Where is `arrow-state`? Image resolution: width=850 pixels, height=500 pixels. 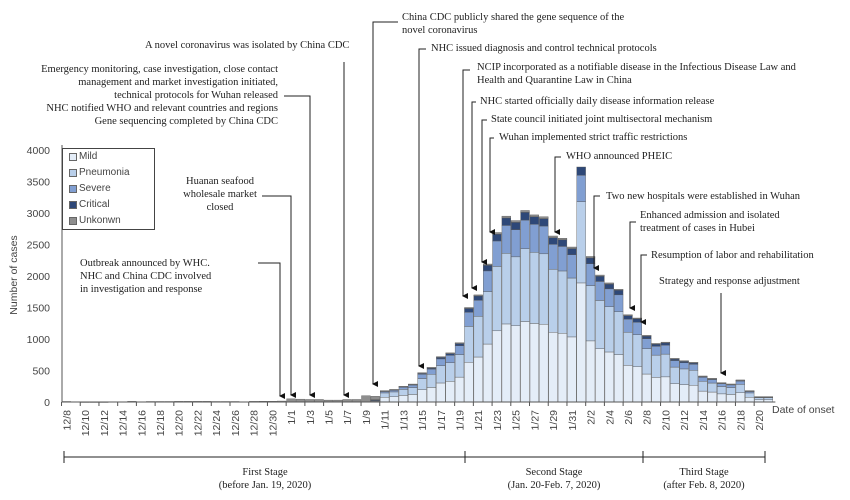
arrow-state is located at coordinates (484, 192).